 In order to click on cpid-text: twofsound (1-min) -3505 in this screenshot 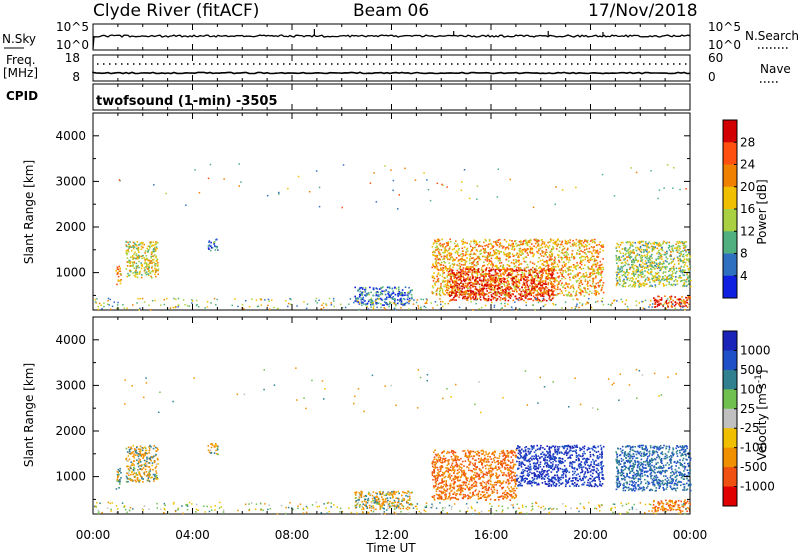, I will do `click(187, 101)`.